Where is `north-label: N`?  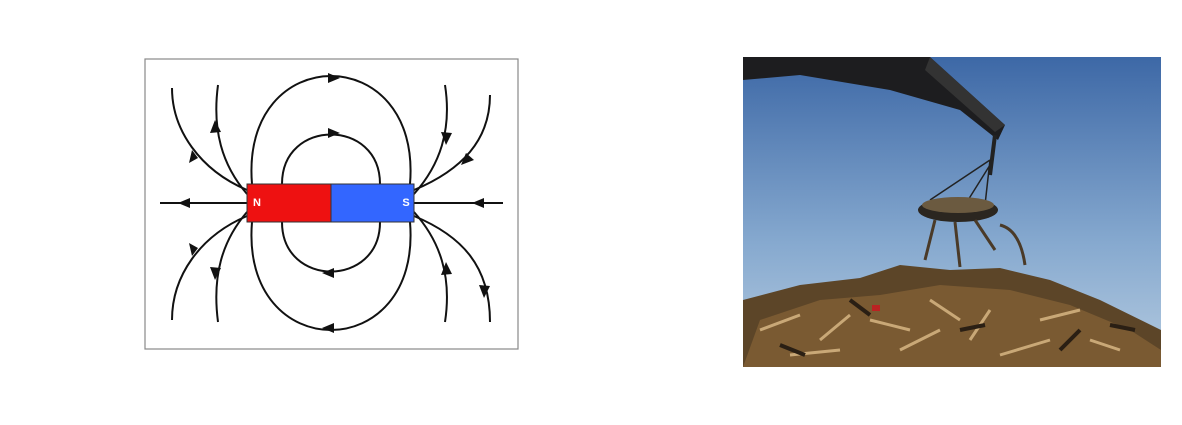
north-label: N is located at coordinates (257, 203).